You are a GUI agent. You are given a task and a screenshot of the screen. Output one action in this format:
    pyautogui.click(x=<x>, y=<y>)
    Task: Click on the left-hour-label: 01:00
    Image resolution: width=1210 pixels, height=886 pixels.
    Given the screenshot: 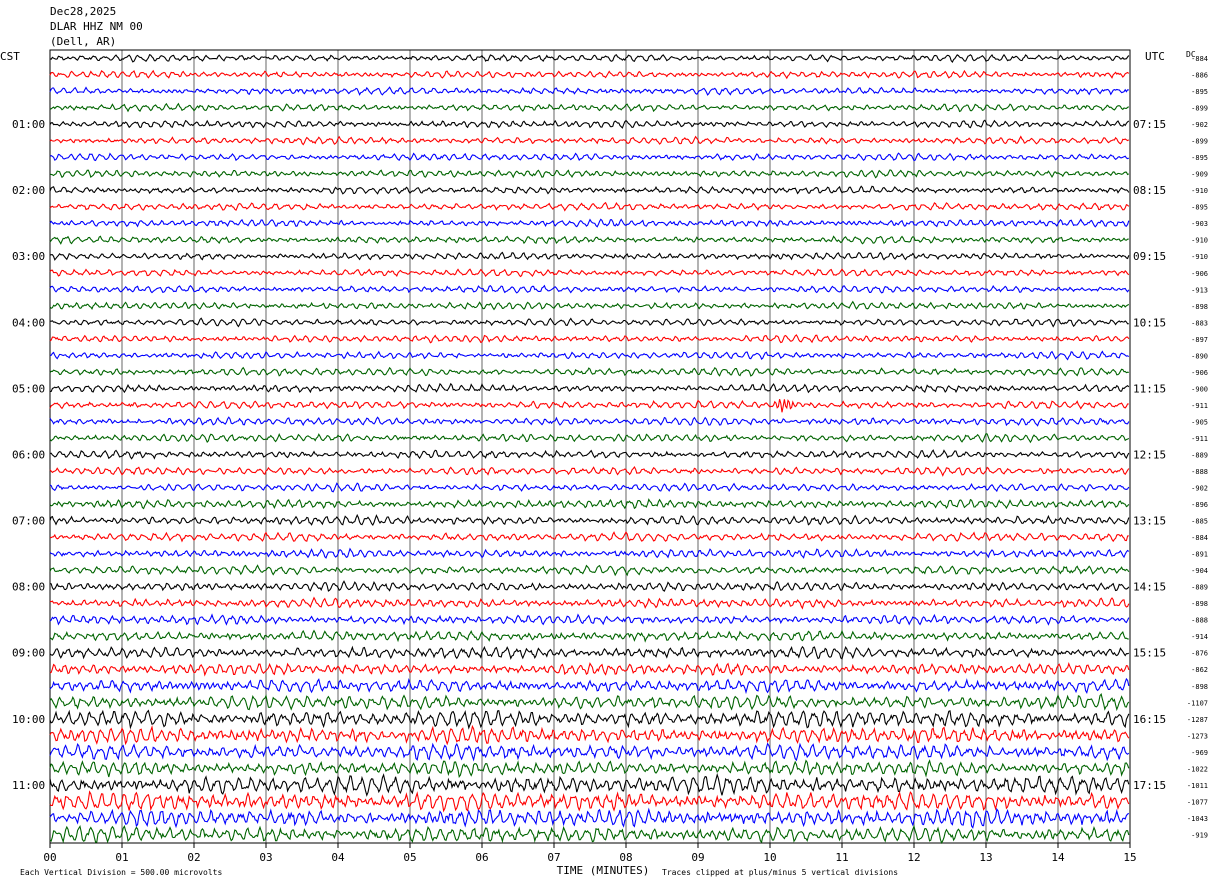 What is the action you would take?
    pyautogui.click(x=28, y=124)
    